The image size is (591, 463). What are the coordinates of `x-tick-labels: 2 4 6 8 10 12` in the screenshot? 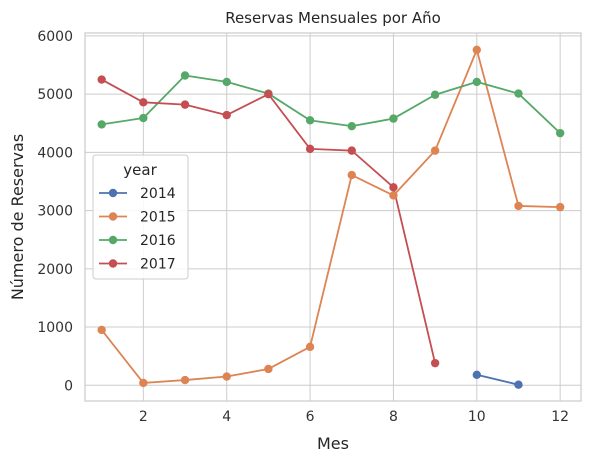 It's located at (354, 417).